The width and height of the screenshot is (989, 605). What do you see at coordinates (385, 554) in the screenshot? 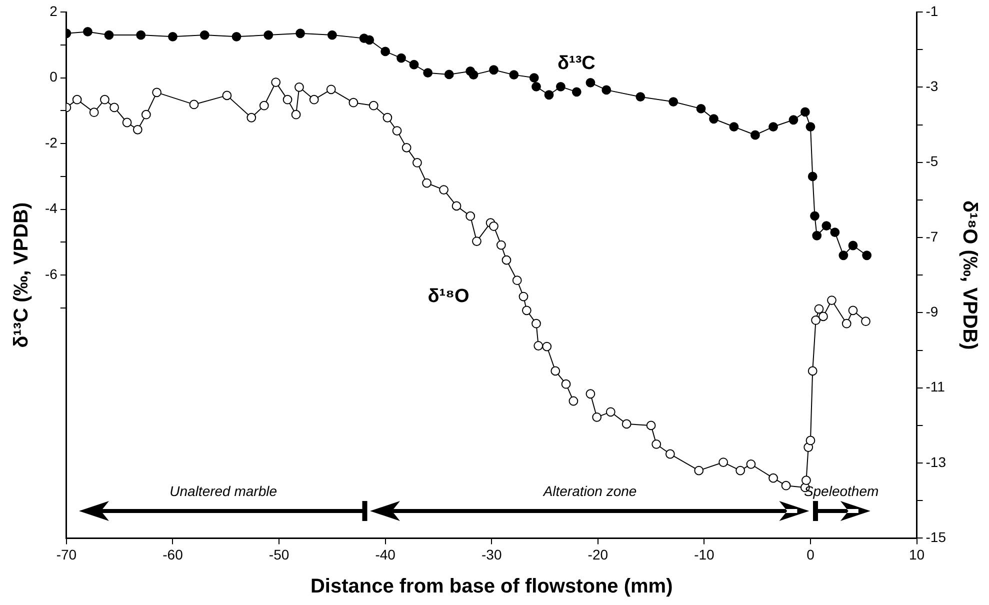
I see `x-tick-label: -40` at bounding box center [385, 554].